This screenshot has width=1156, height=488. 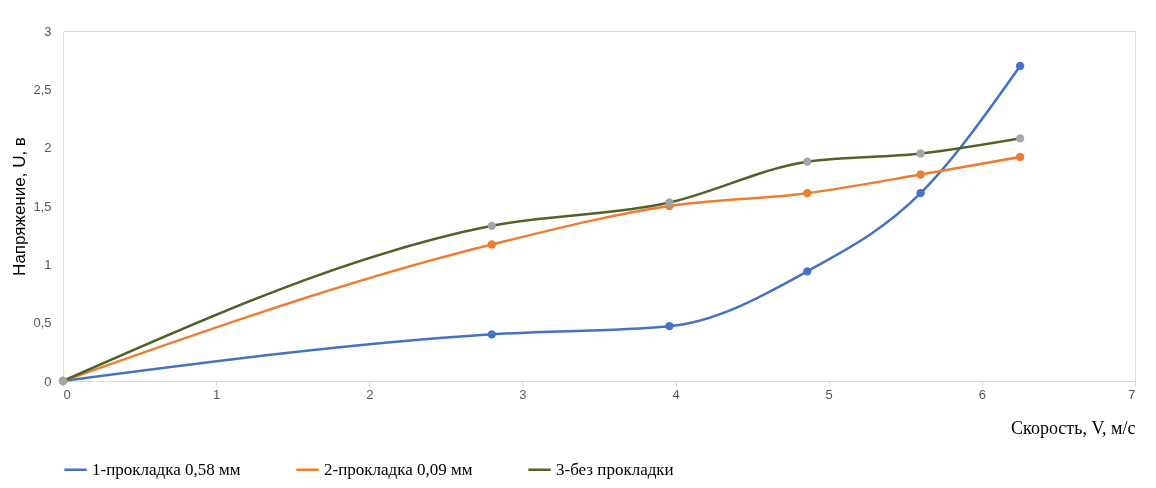 What do you see at coordinates (67, 394) in the screenshot?
I see `x-tick-label: 0` at bounding box center [67, 394].